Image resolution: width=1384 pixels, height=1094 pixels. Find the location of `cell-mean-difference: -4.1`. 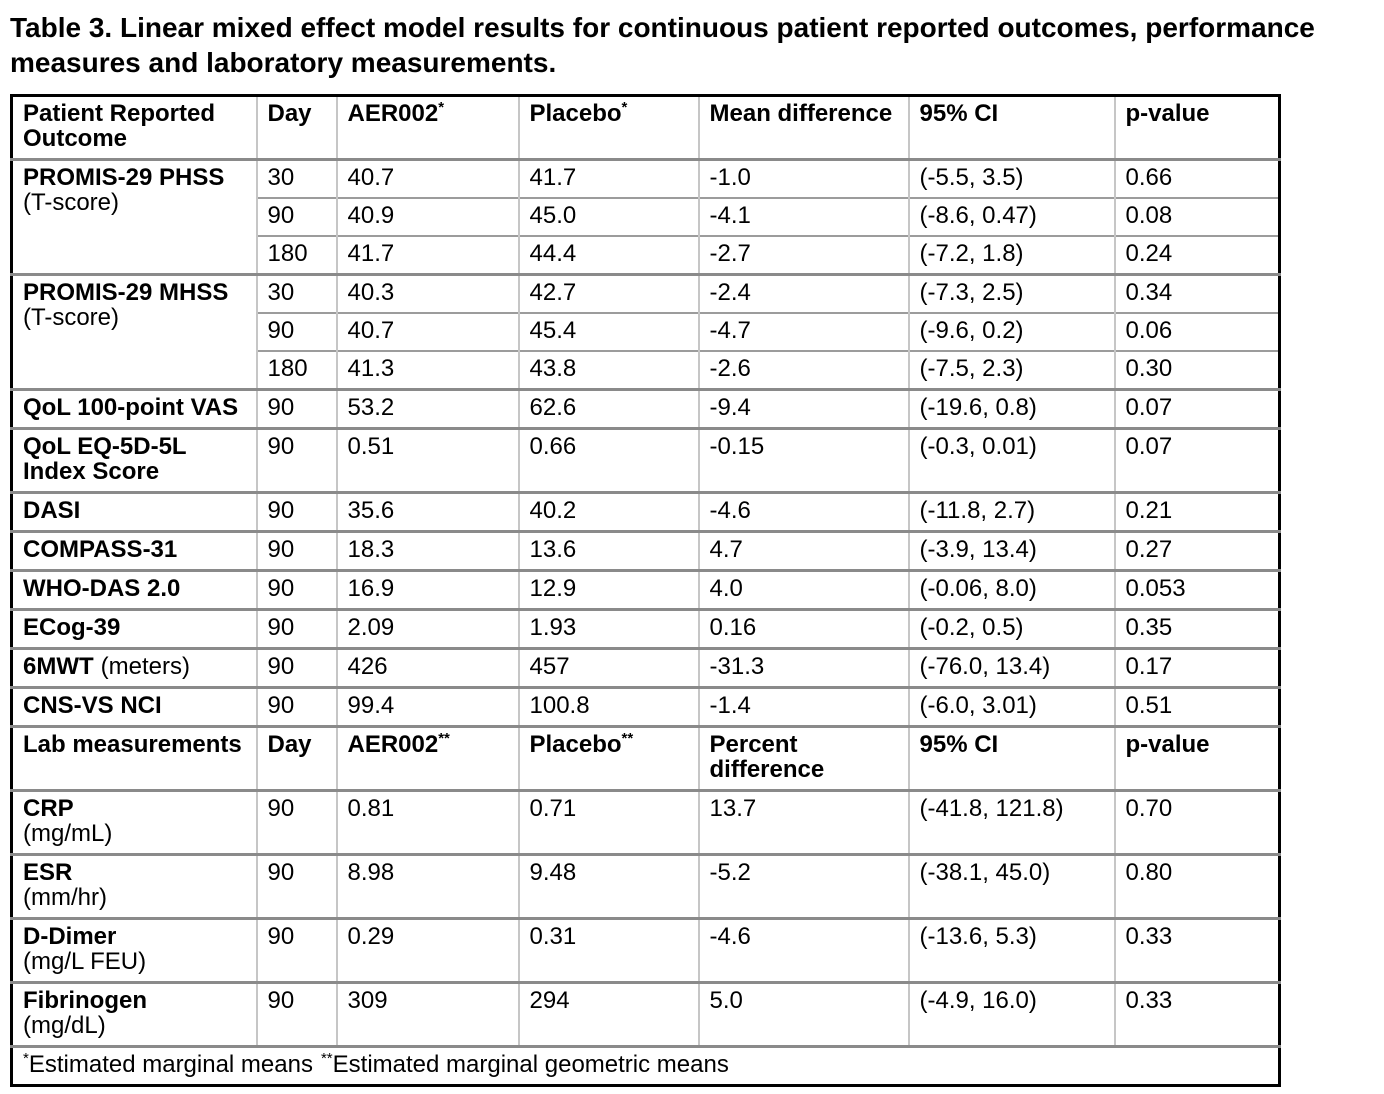

cell-mean-difference: -4.1 is located at coordinates (803, 216).